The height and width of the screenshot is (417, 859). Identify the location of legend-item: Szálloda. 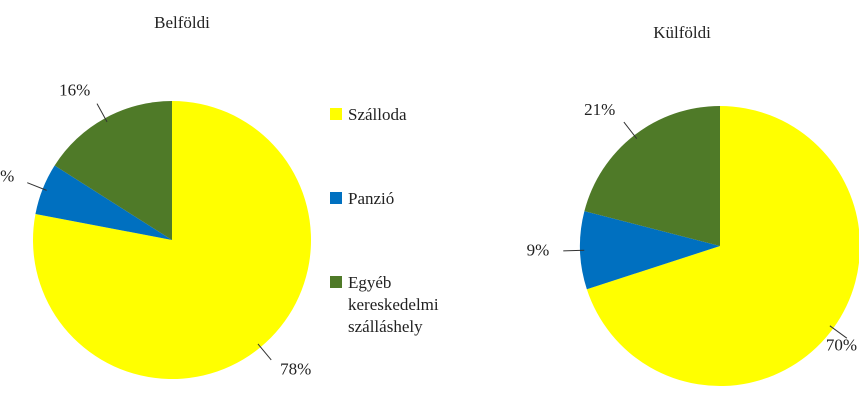
(400, 115).